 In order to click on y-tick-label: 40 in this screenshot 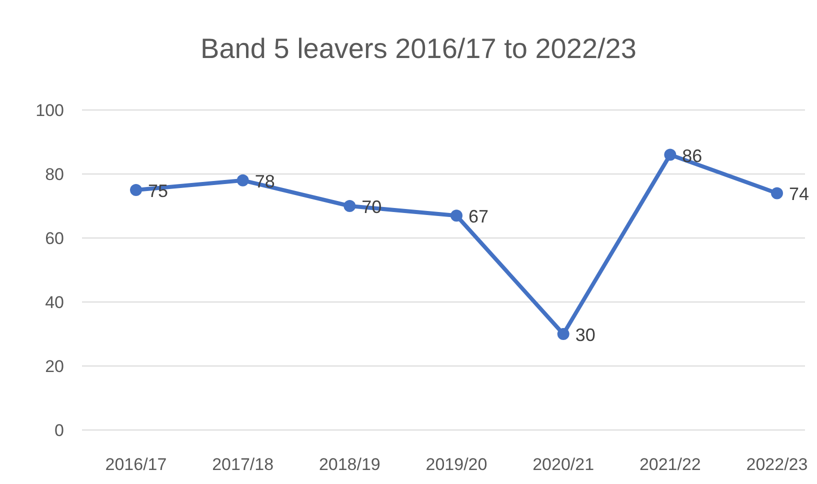, I will do `click(54, 302)`.